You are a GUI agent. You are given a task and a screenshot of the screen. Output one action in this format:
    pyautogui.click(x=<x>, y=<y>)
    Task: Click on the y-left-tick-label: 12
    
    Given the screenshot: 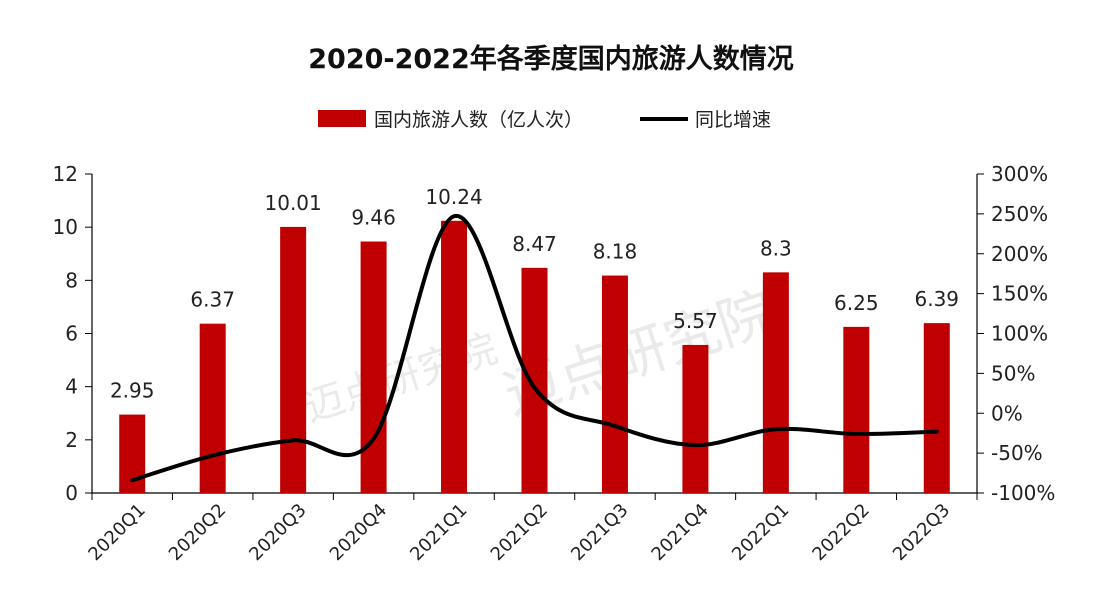 What is the action you would take?
    pyautogui.click(x=65, y=174)
    